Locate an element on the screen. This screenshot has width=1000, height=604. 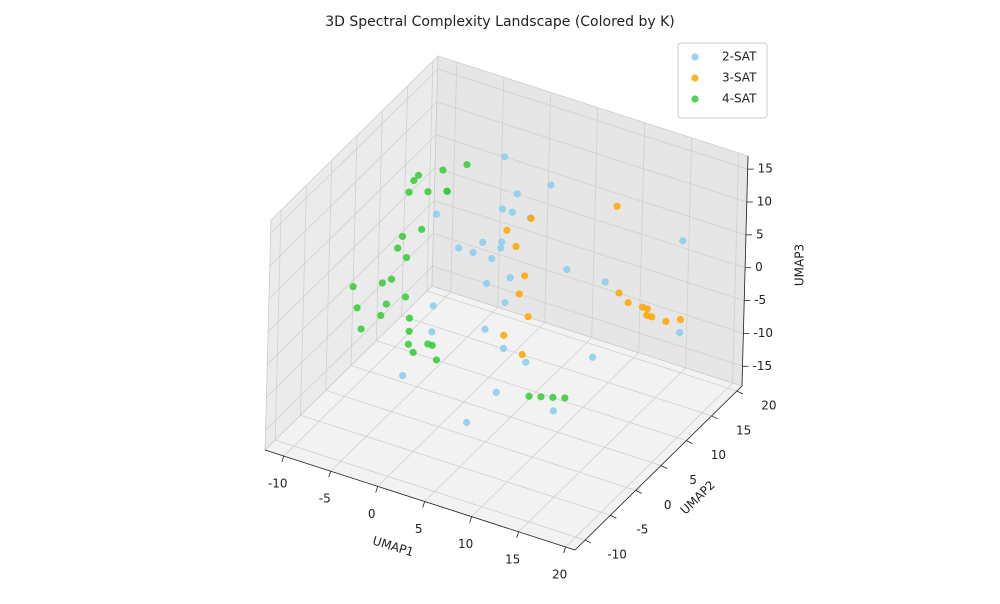
z-axis-label: UMAP3 is located at coordinates (800, 265).